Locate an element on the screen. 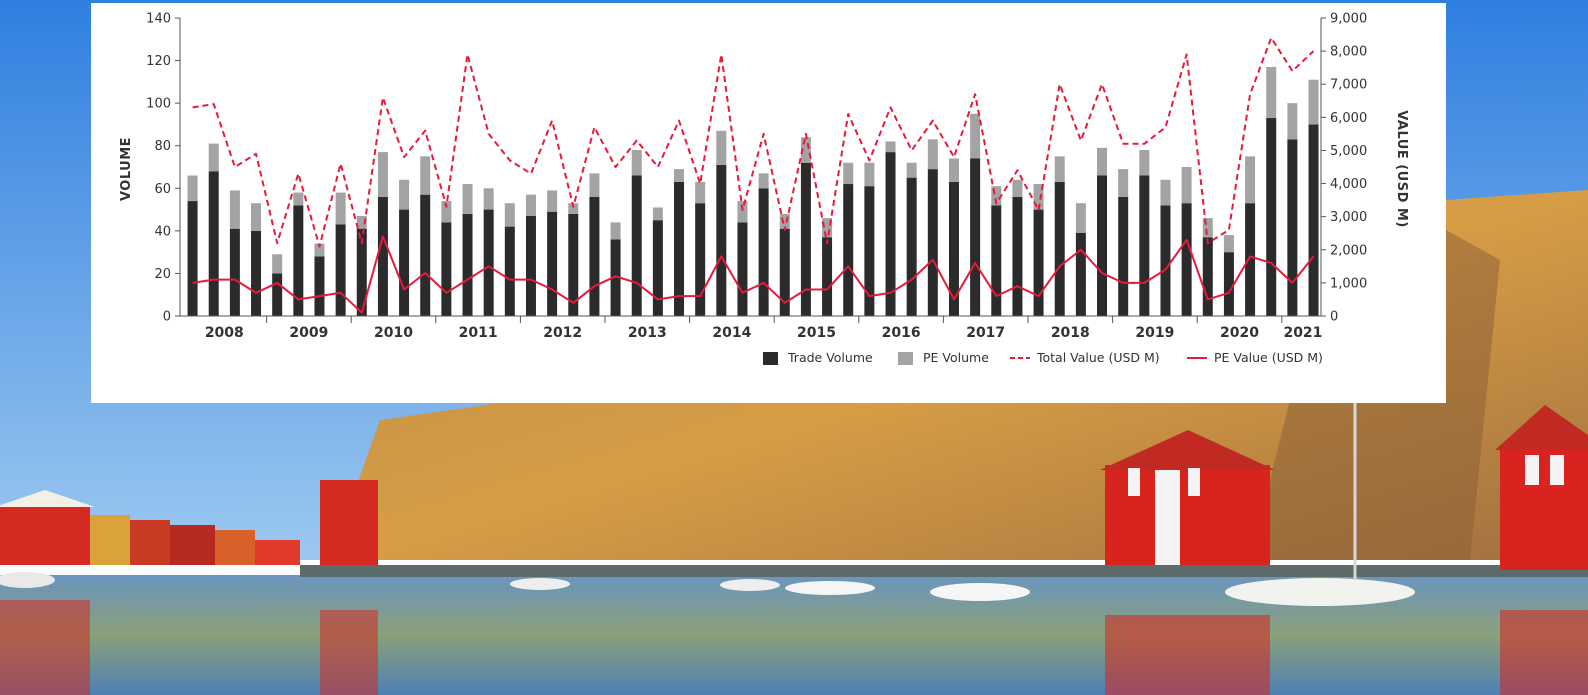 Image resolution: width=1588 pixels, height=695 pixels. y-axis-title: VOLUME is located at coordinates (126, 169).